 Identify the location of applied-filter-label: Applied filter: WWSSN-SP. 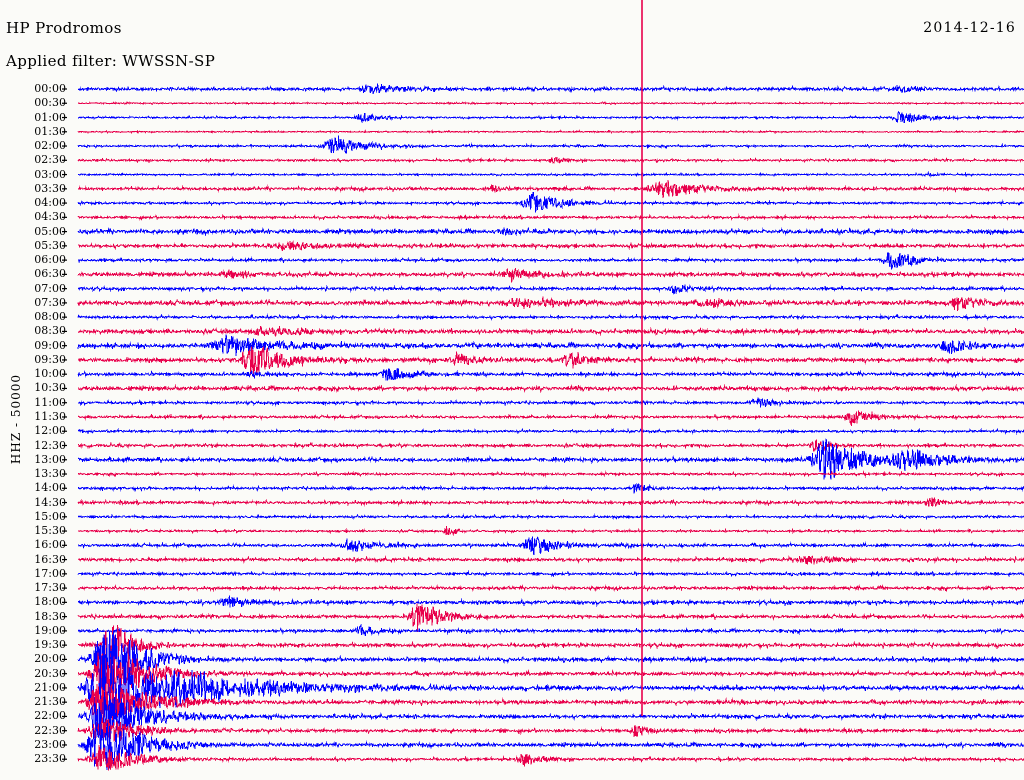
(111, 61).